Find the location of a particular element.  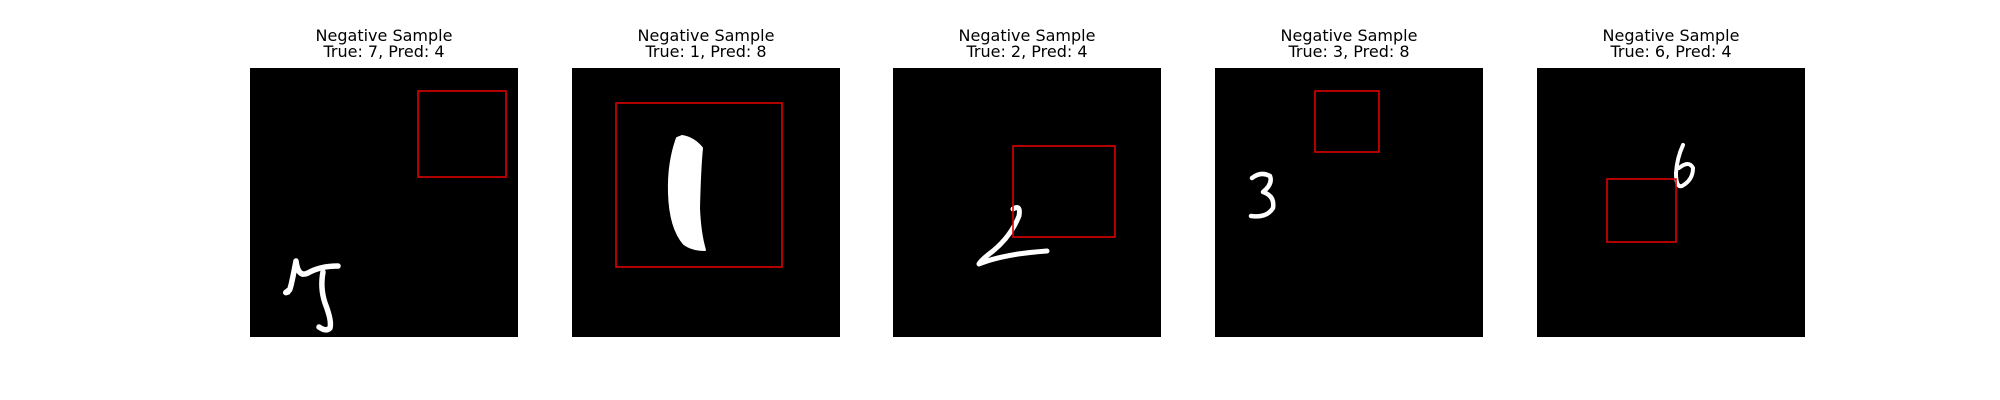

sample-panel-3: Negative Sample True: 2, Pred: 4 is located at coordinates (1027, 200).